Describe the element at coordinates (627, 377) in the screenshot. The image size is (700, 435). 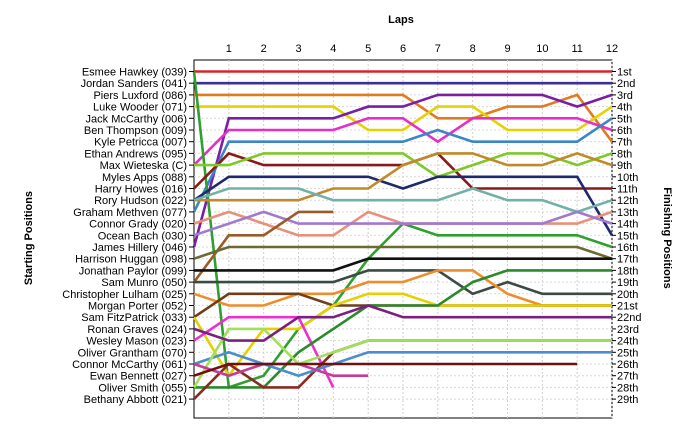
I see `finishing-position-label: 27th` at that location.